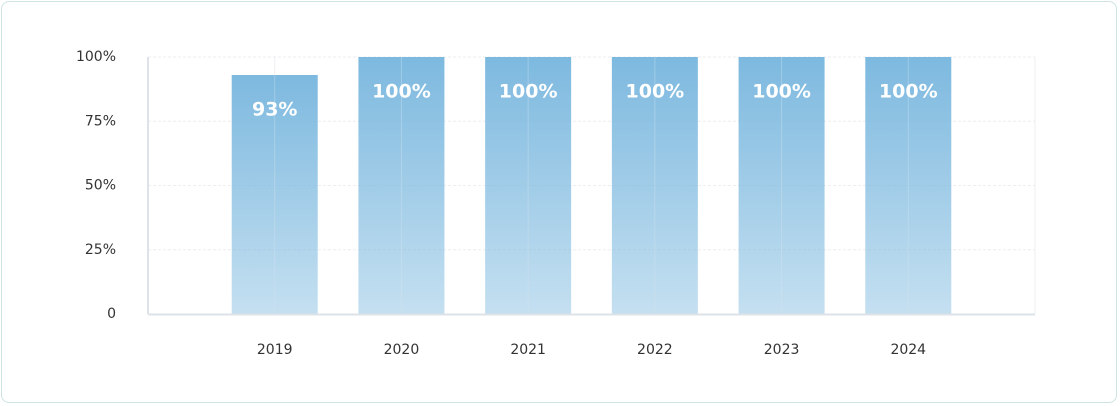 Image resolution: width=1120 pixels, height=406 pixels. I want to click on y-tick-label: 75%, so click(100, 121).